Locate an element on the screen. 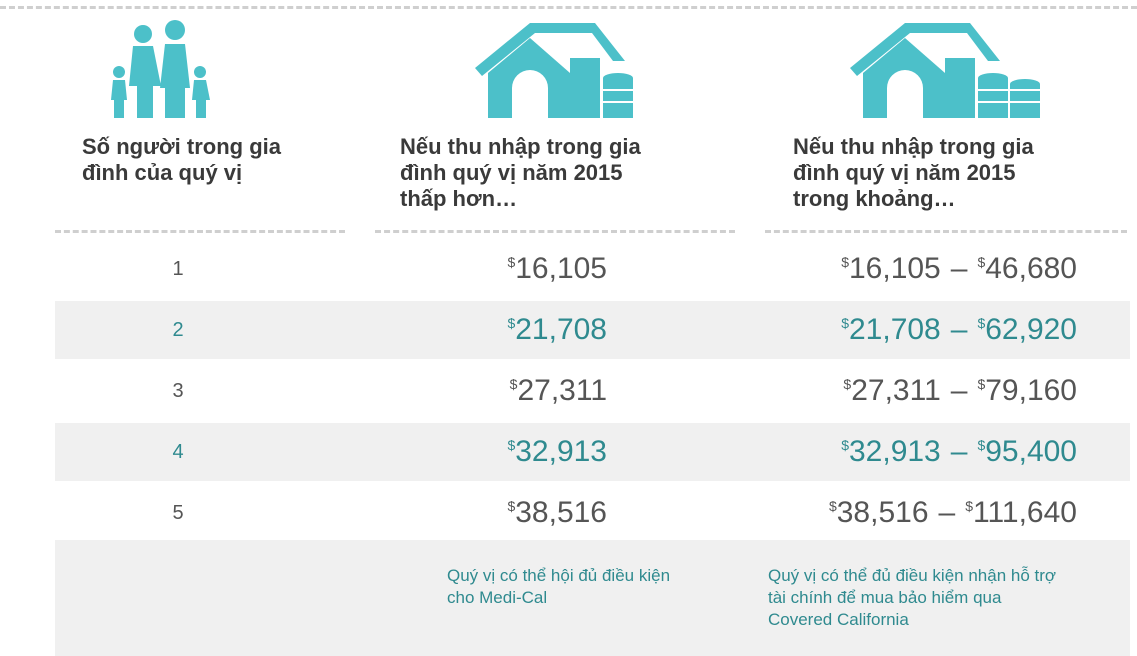 This screenshot has width=1137, height=656. household-size: 5 is located at coordinates (178, 513).